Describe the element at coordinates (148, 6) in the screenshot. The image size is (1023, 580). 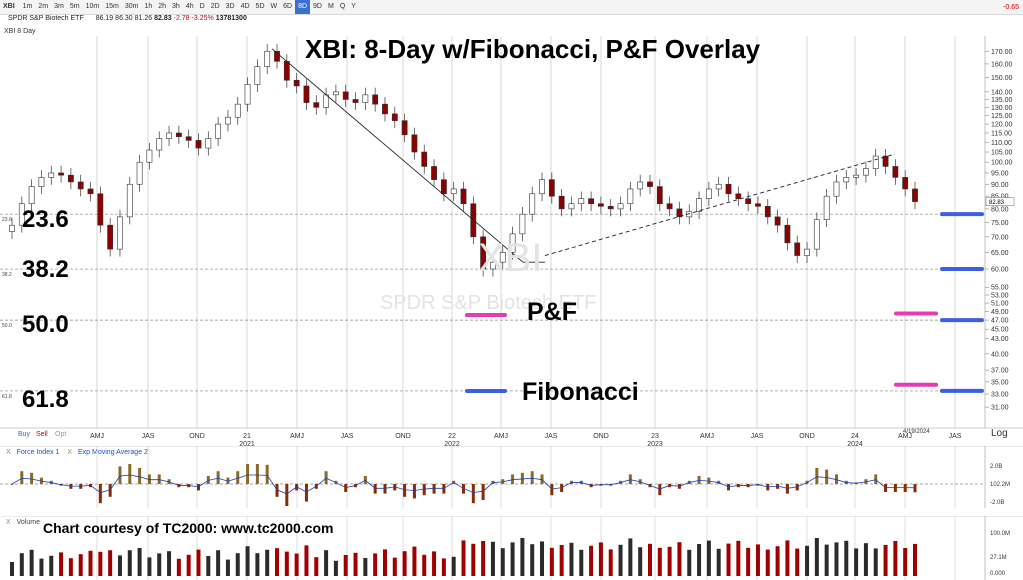
I see `timeframe-1h: 1h` at that location.